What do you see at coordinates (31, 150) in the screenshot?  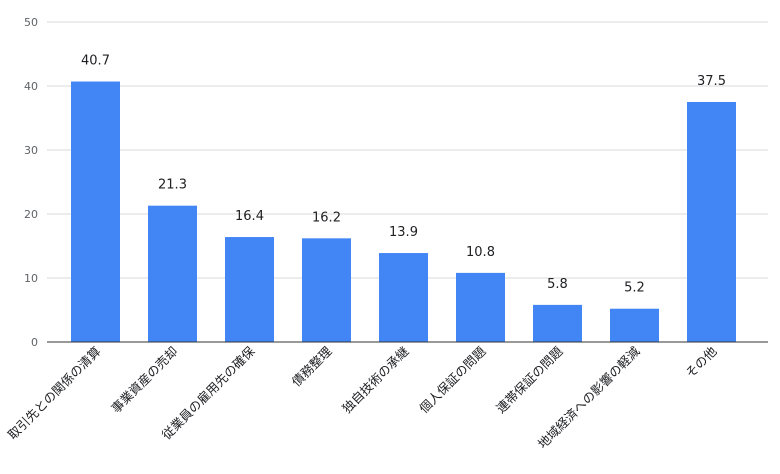 I see `y-tick-label: 30` at bounding box center [31, 150].